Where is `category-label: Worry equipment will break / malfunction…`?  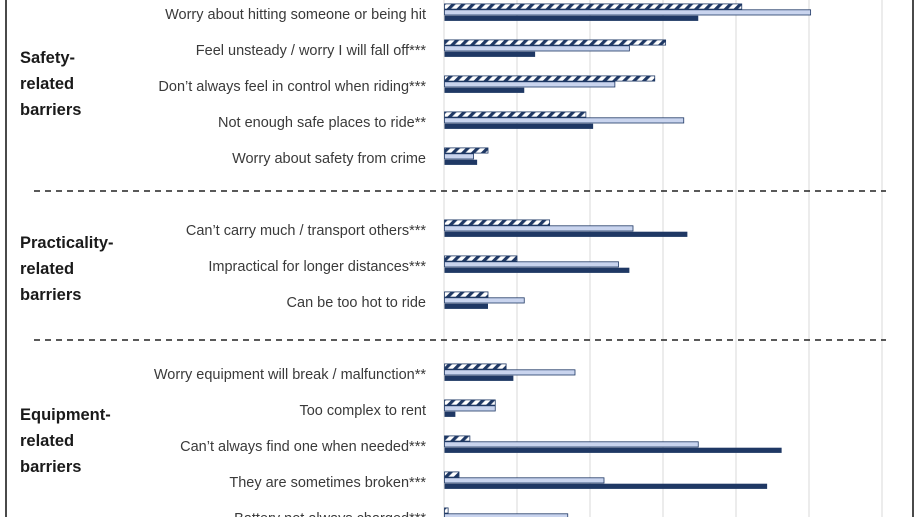 category-label: Worry equipment will break / malfunction… is located at coordinates (290, 375).